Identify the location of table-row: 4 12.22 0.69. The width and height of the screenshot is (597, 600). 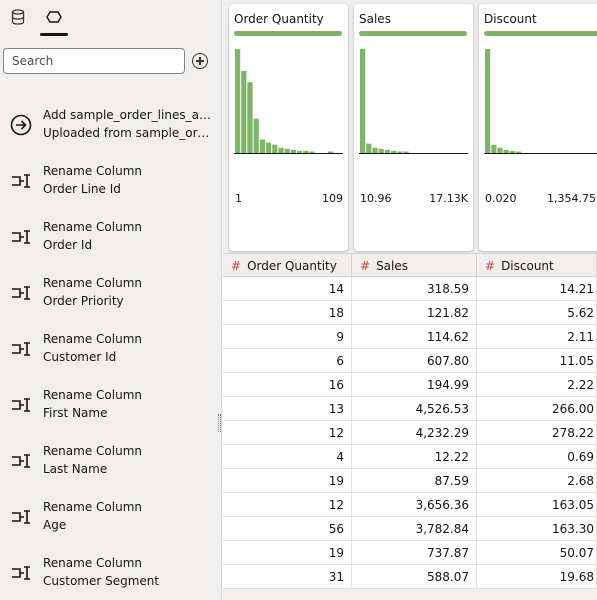
(410, 457).